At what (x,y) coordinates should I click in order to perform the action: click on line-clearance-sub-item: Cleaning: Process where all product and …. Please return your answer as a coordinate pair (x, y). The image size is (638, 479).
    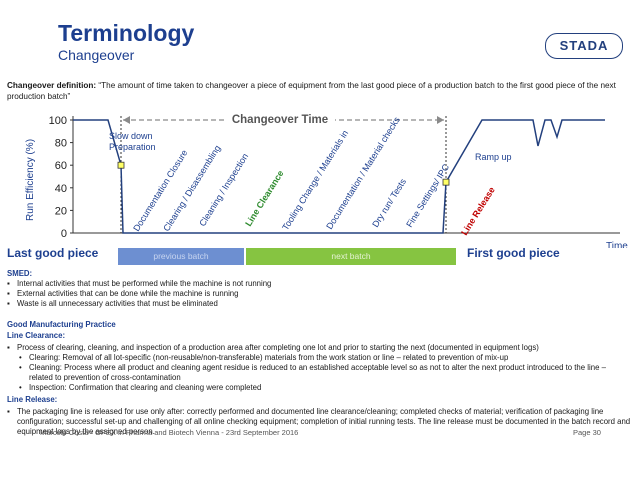
    Looking at the image, I should click on (319, 373).